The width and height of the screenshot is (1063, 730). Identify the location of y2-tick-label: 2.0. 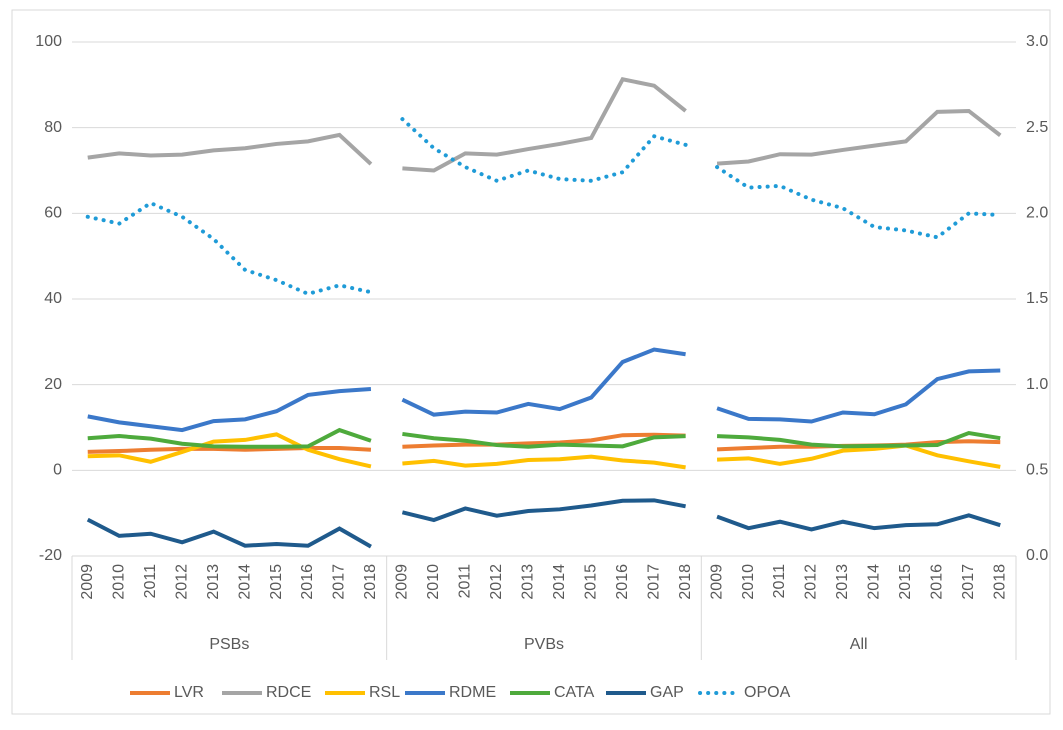
(1037, 213).